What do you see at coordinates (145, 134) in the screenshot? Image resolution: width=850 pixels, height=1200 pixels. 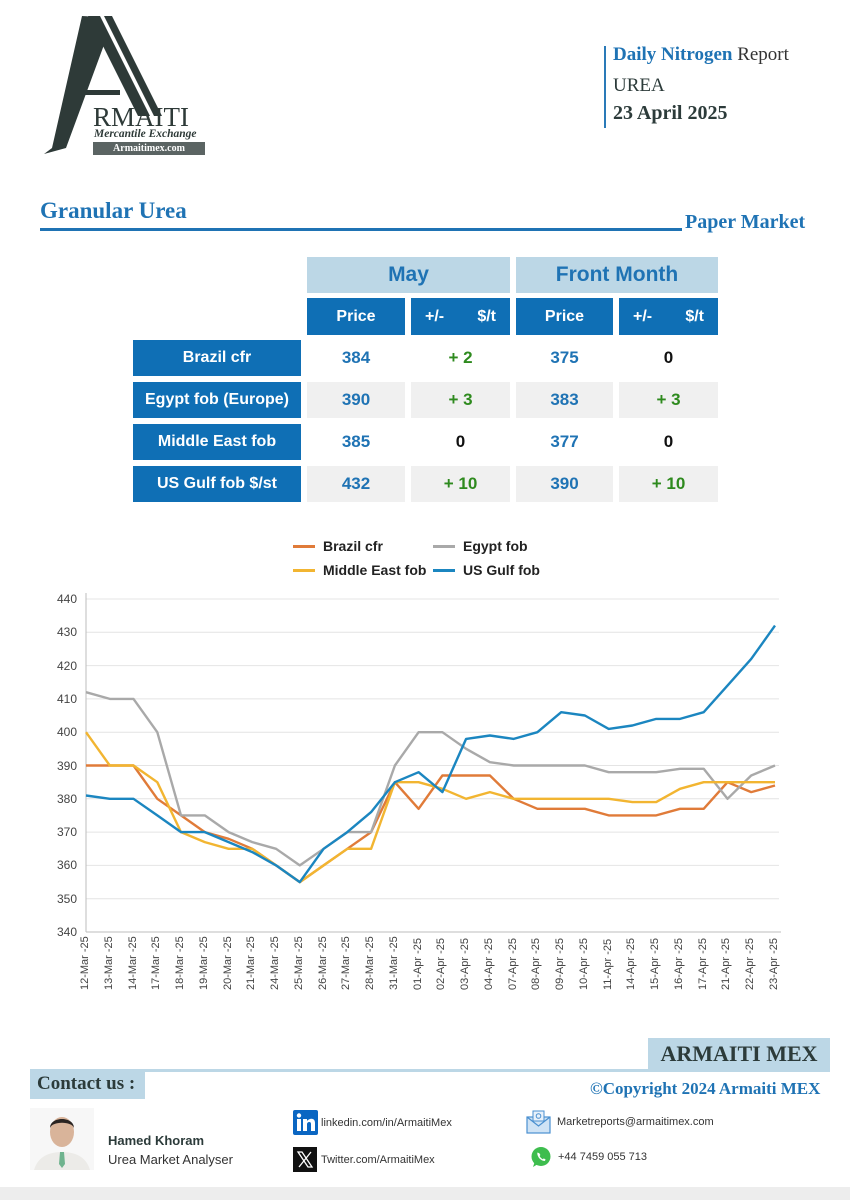 I see `logo-subtitle: Mercantile Exchange` at bounding box center [145, 134].